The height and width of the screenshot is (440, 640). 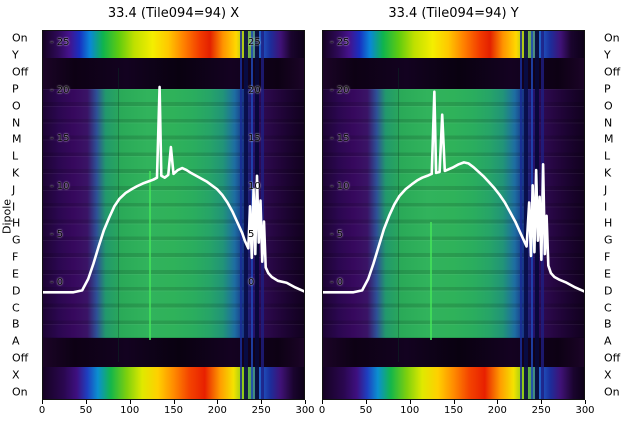 I want to click on power-tick-left: - 25, so click(x=340, y=43).